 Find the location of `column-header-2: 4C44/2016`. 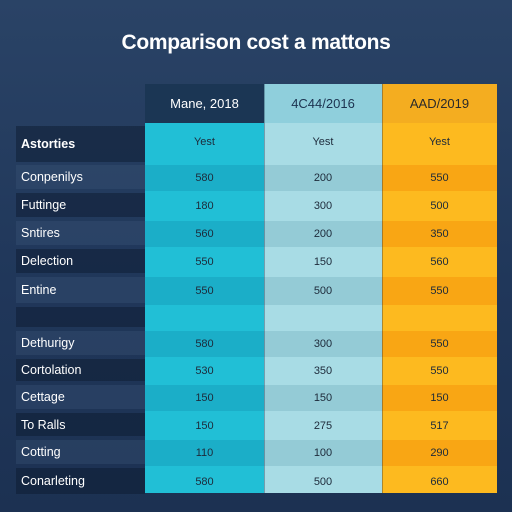

column-header-2: 4C44/2016 is located at coordinates (323, 103).